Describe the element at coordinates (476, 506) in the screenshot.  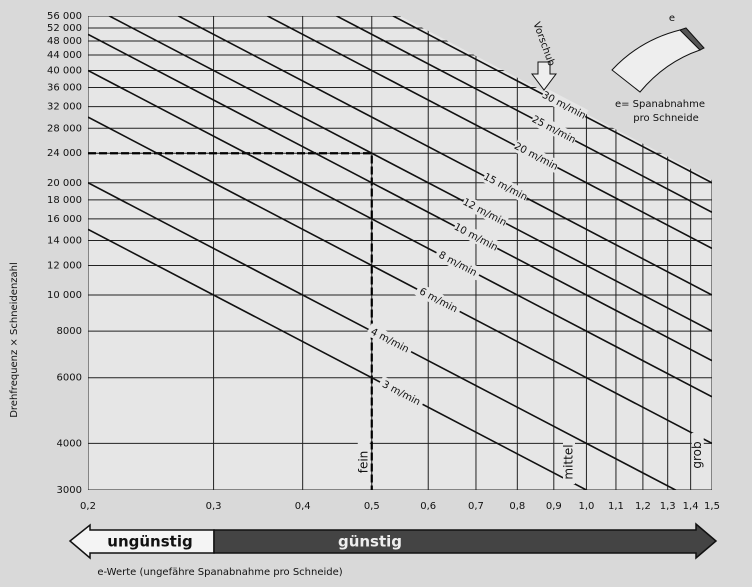
I see `x-tick-label: 0,7` at that location.